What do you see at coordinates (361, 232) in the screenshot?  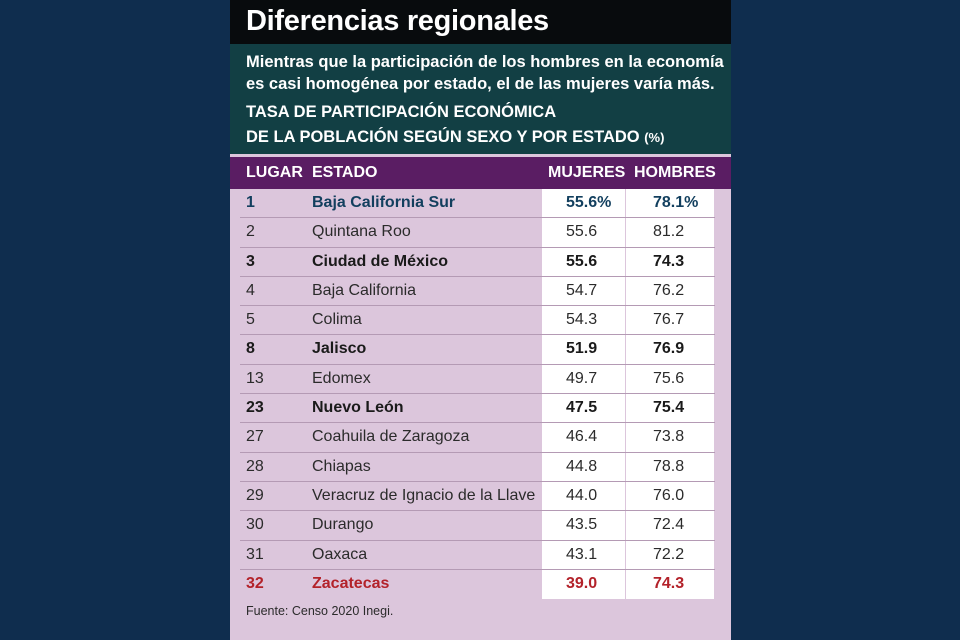 I see `state-cell: Quintana Roo` at bounding box center [361, 232].